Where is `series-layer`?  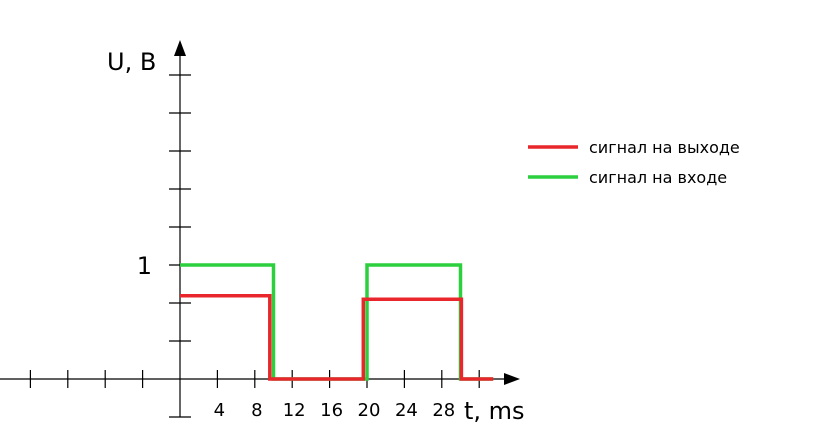
series-layer is located at coordinates (337, 322).